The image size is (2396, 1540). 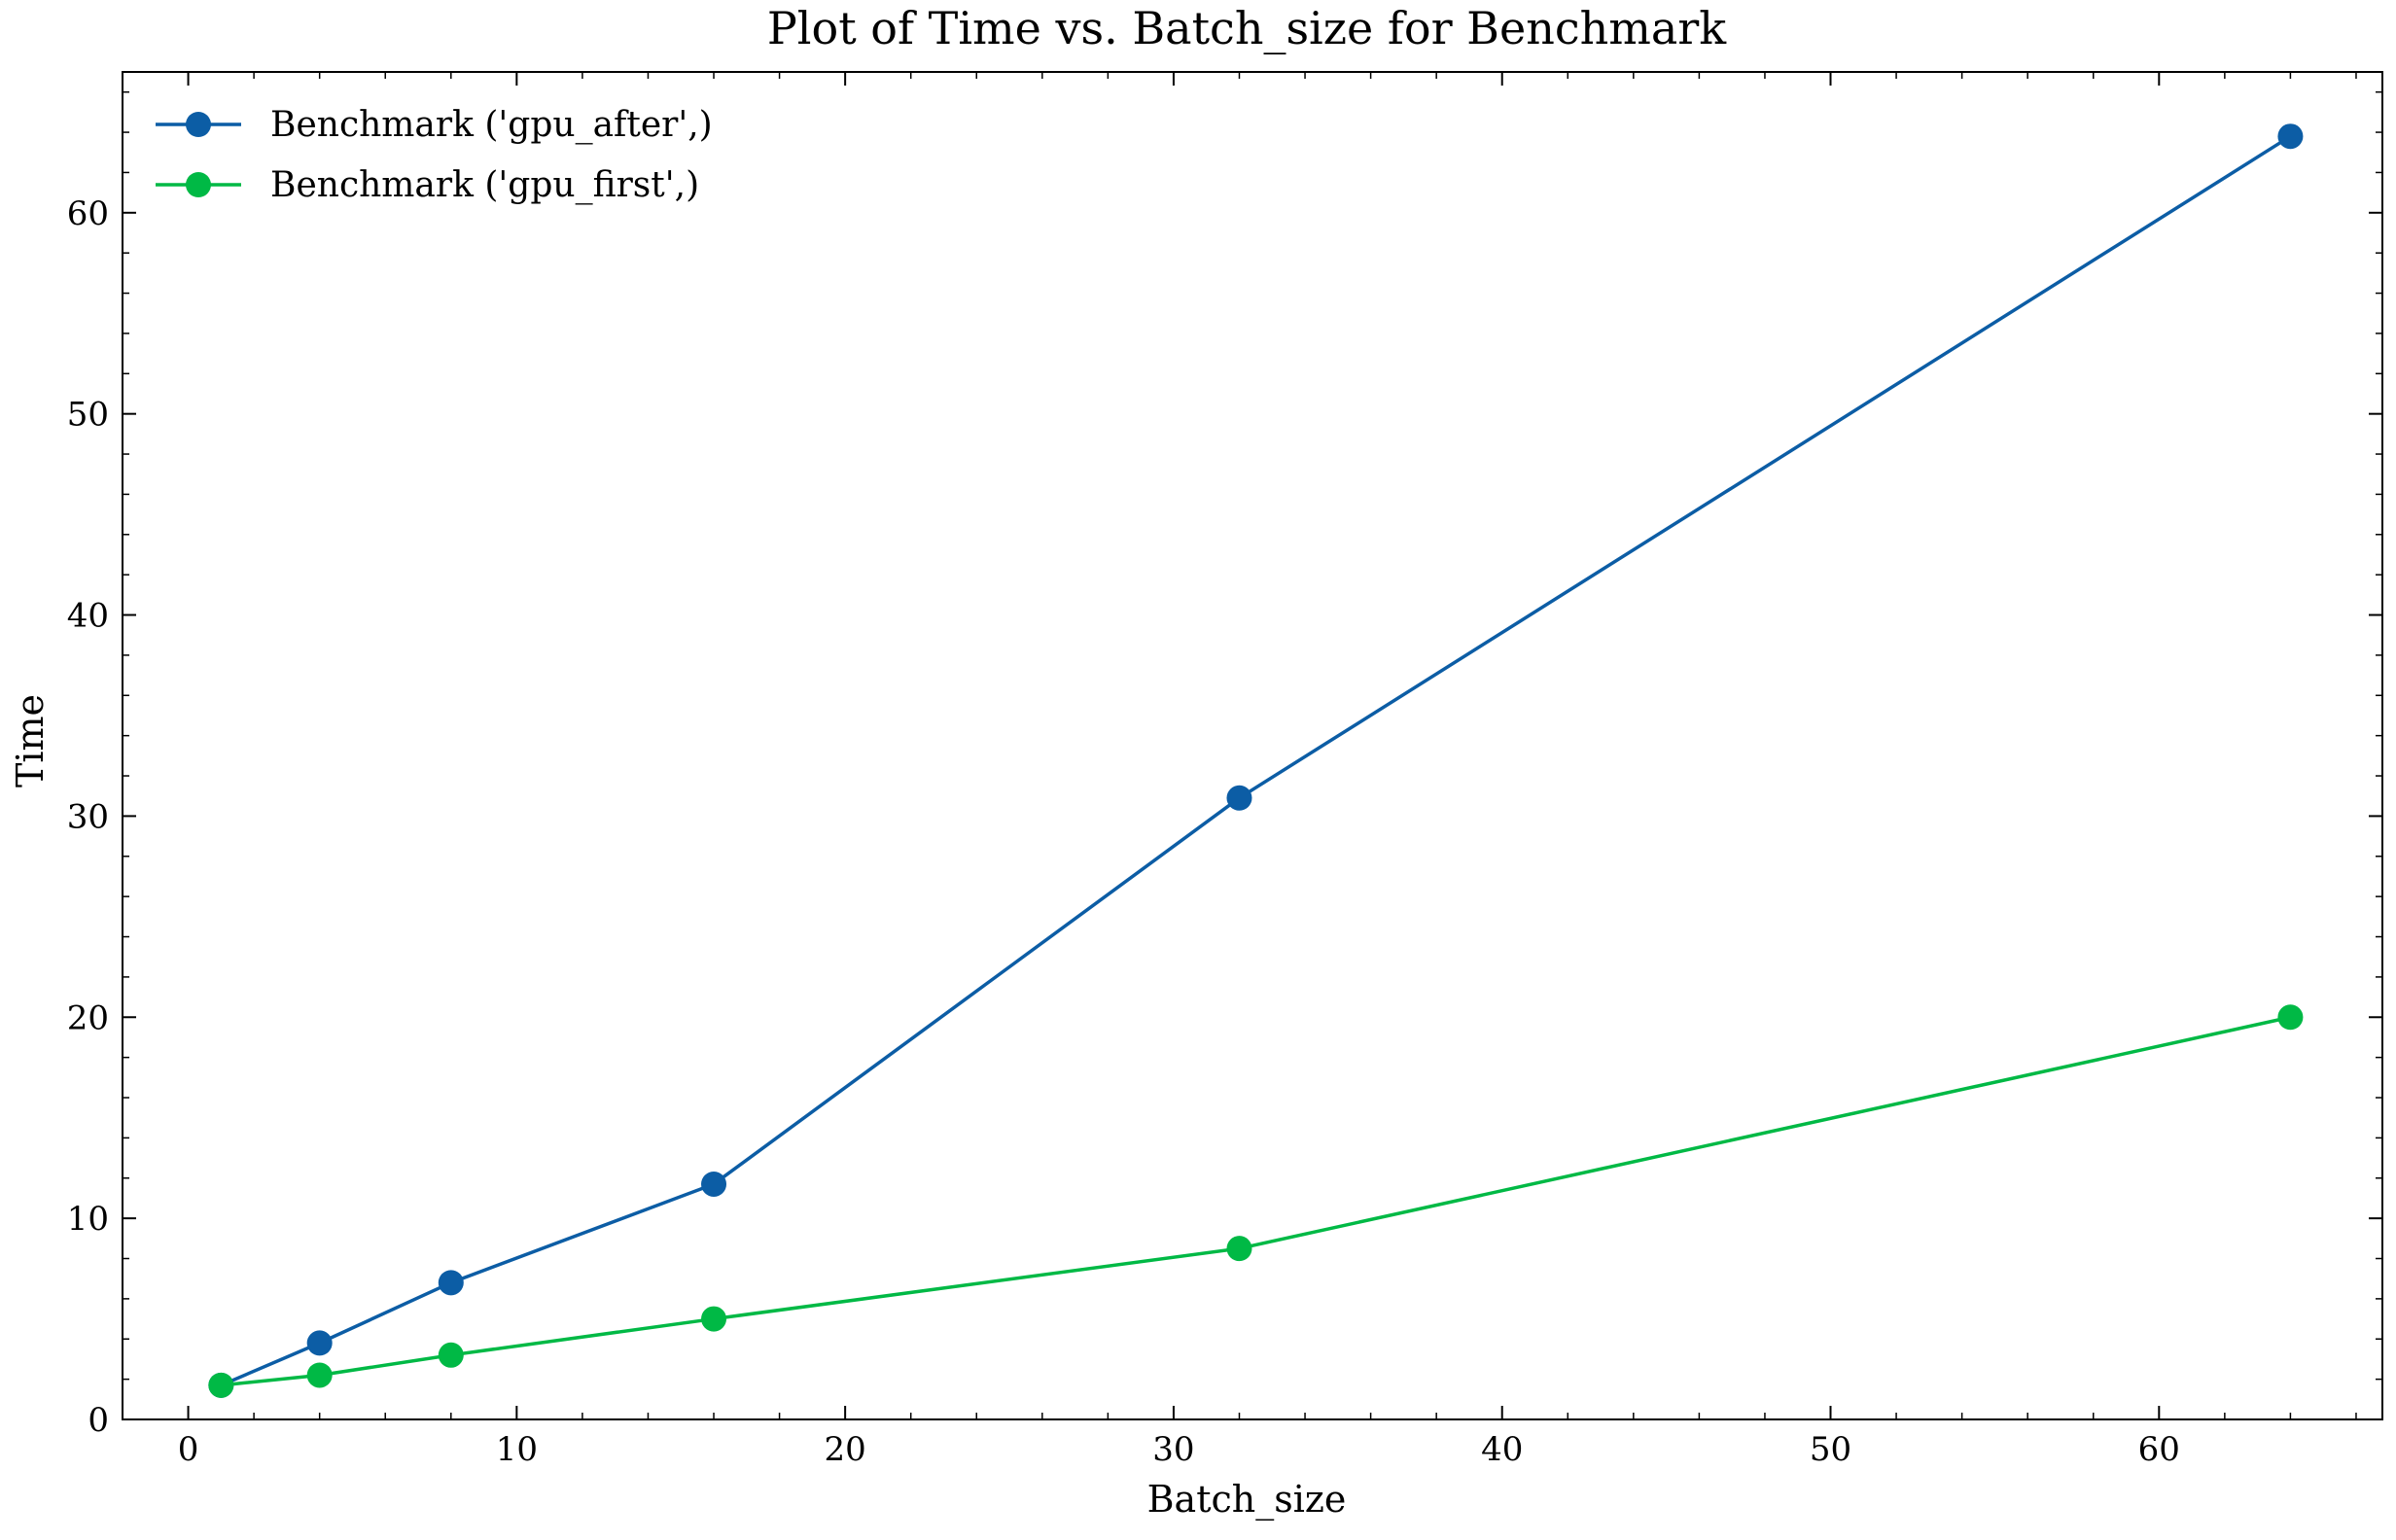 What do you see at coordinates (845, 1449) in the screenshot?
I see `x-tick-label: 20` at bounding box center [845, 1449].